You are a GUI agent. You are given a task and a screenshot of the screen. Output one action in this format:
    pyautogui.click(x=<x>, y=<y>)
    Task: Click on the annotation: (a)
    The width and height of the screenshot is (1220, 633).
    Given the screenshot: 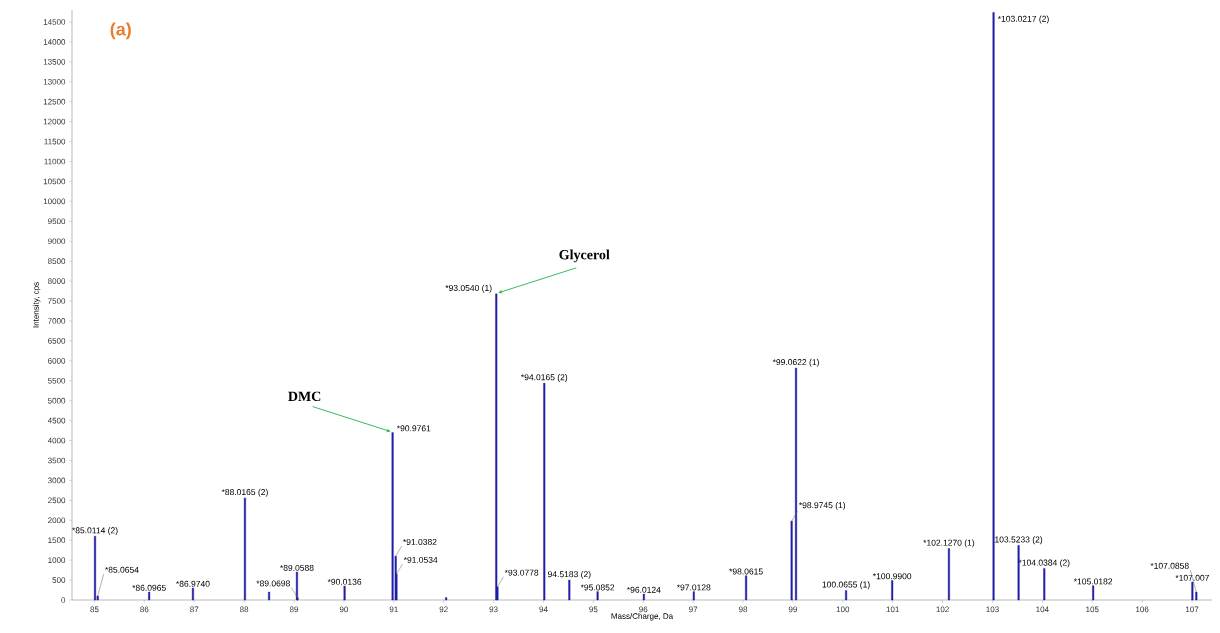 What is the action you would take?
    pyautogui.click(x=120, y=31)
    